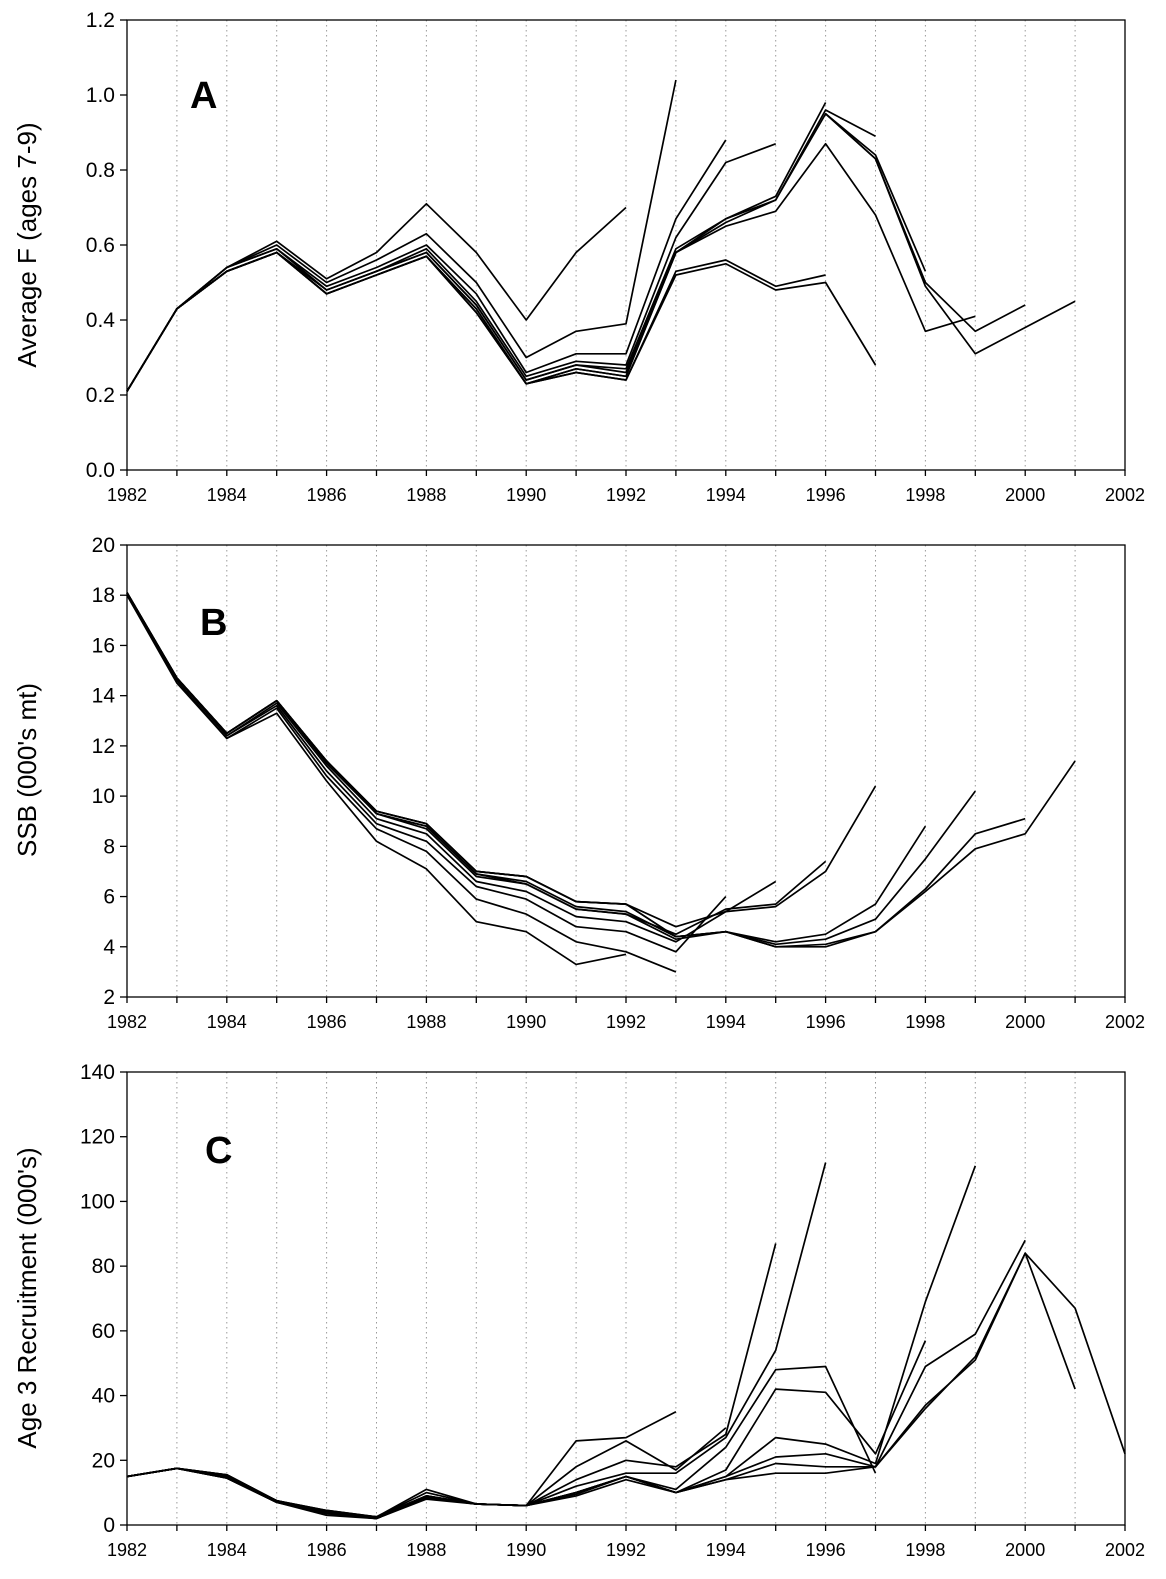 The height and width of the screenshot is (1579, 1166). What do you see at coordinates (100, 245) in the screenshot?
I see `y-tick-label: 0.6` at bounding box center [100, 245].